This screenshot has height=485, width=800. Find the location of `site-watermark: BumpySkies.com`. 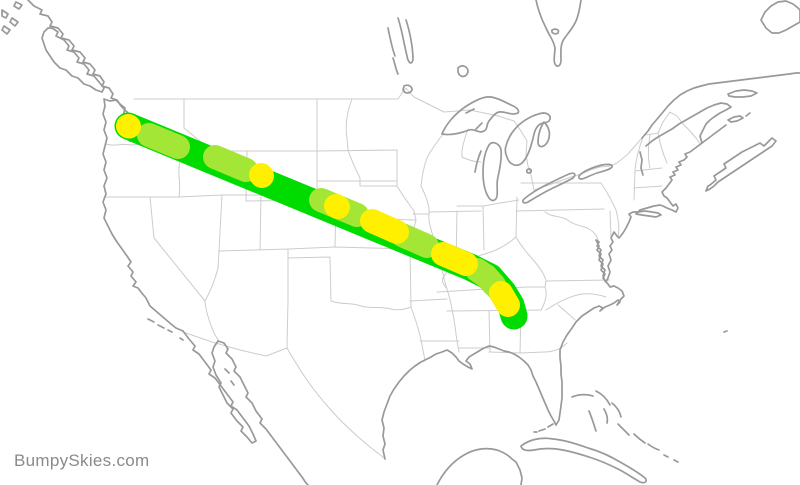

site-watermark: BumpySkies.com is located at coordinates (82, 460).